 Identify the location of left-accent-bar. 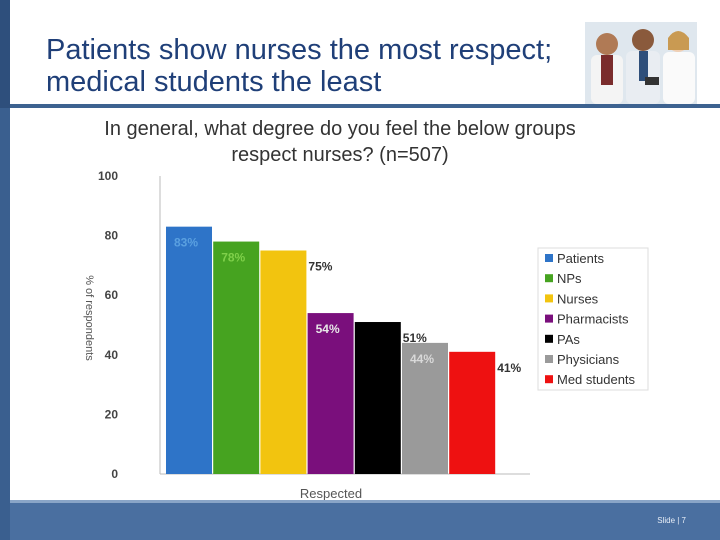
(5, 270).